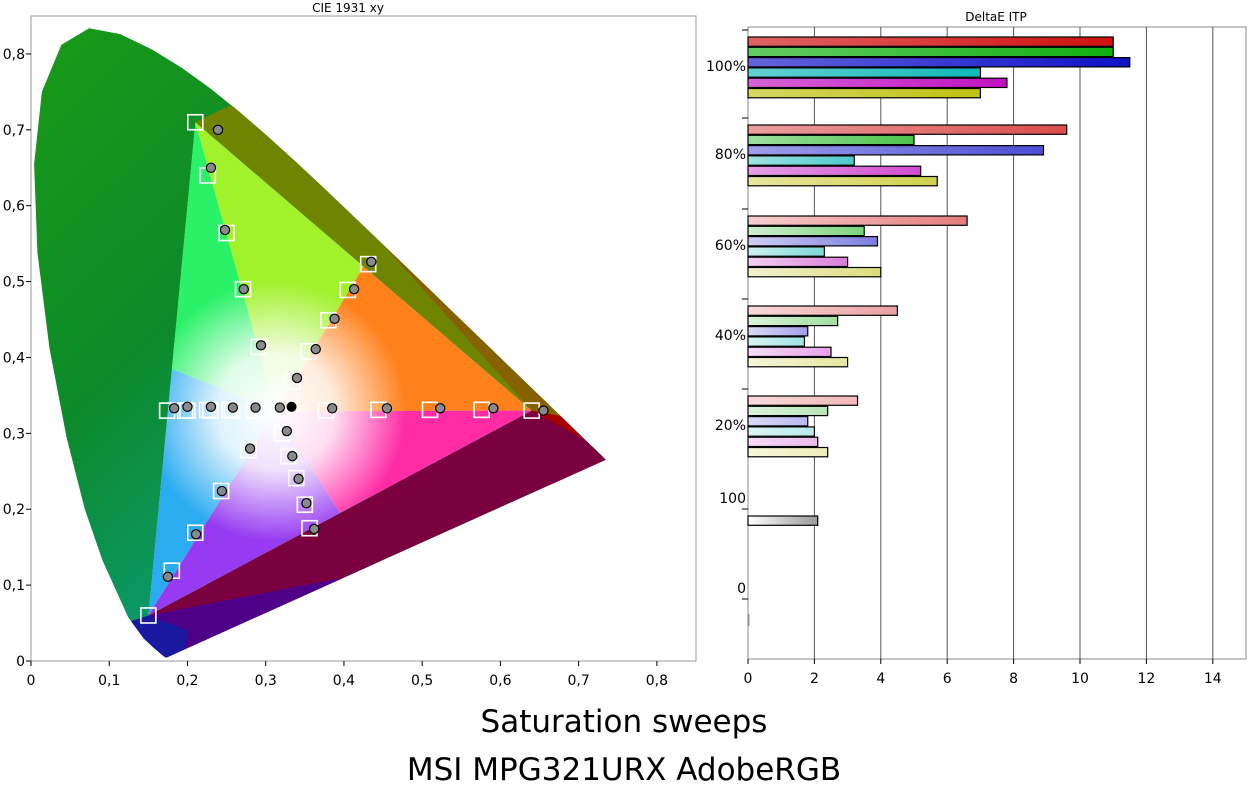 The image size is (1248, 788). Describe the element at coordinates (730, 426) in the screenshot. I see `bar-group-label: 20%` at that location.